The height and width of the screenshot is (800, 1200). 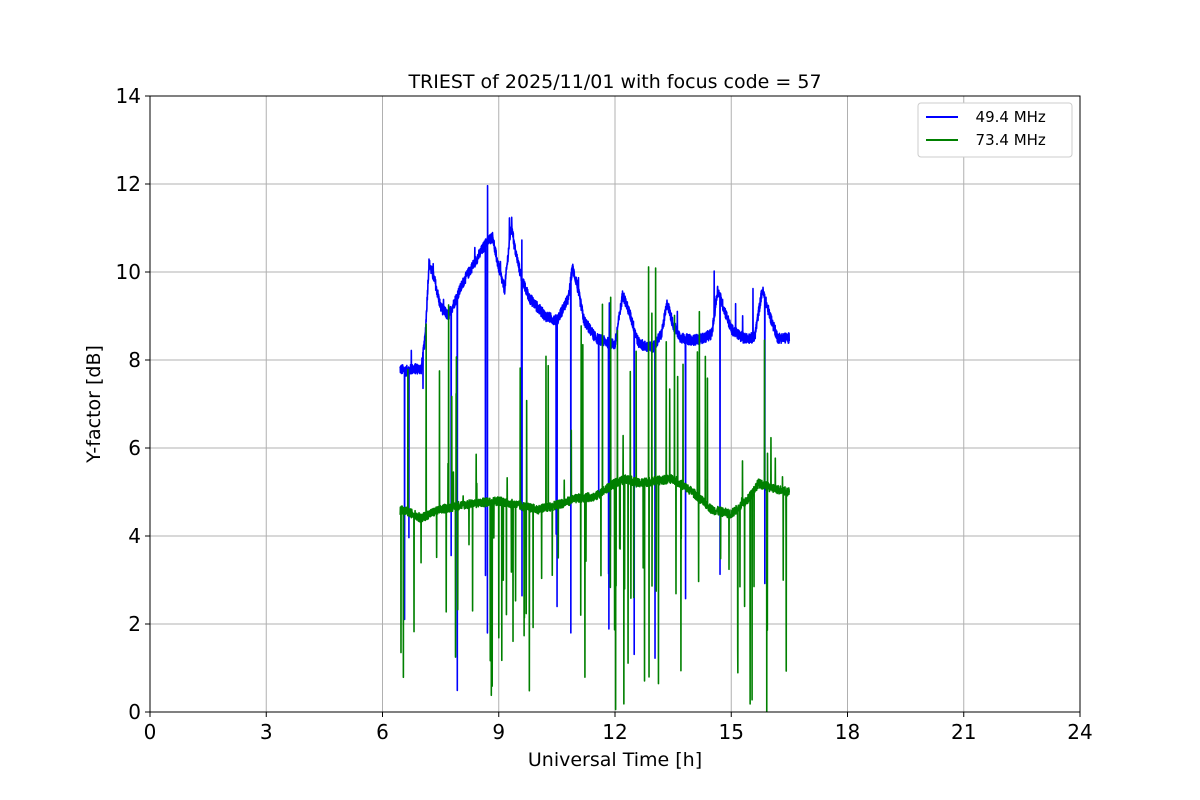 I want to click on x-tick-label: 18, so click(x=847, y=732).